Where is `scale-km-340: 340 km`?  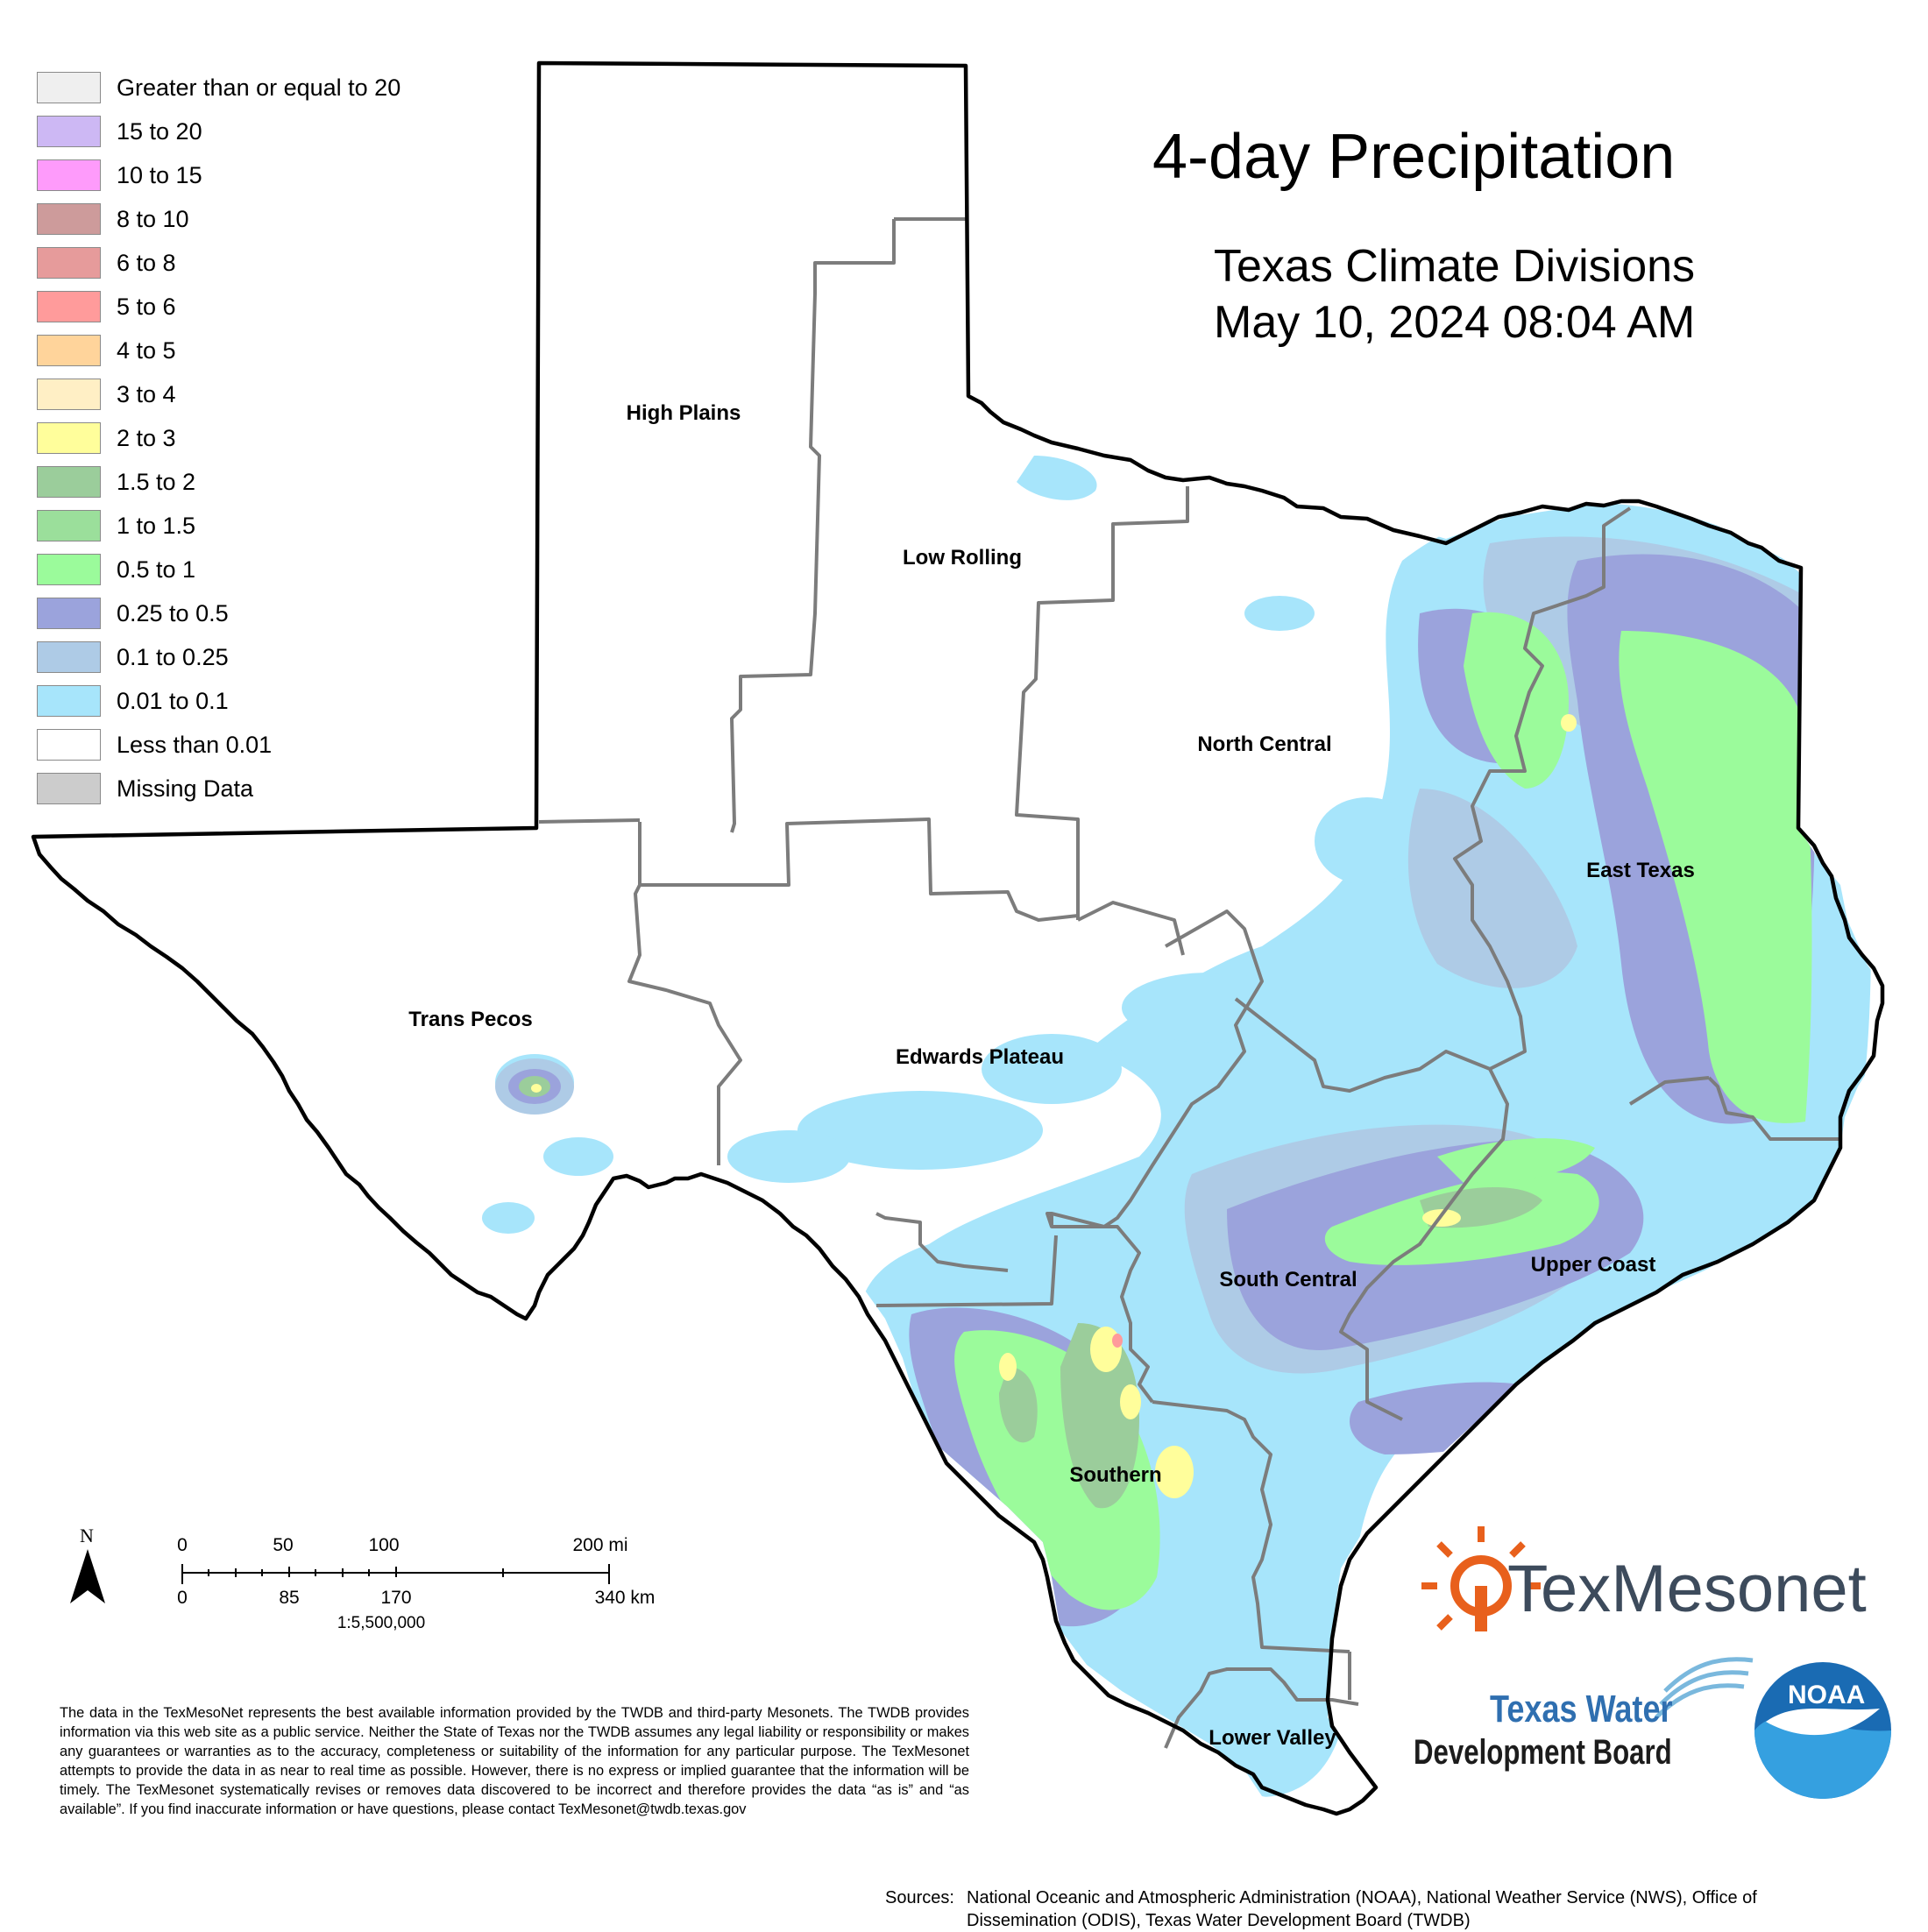 scale-km-340: 340 km is located at coordinates (625, 1598).